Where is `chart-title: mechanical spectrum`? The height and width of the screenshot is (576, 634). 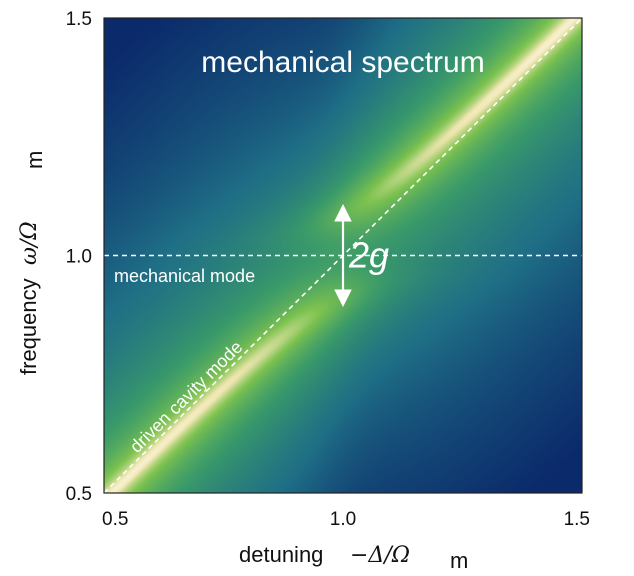 chart-title: mechanical spectrum is located at coordinates (342, 62).